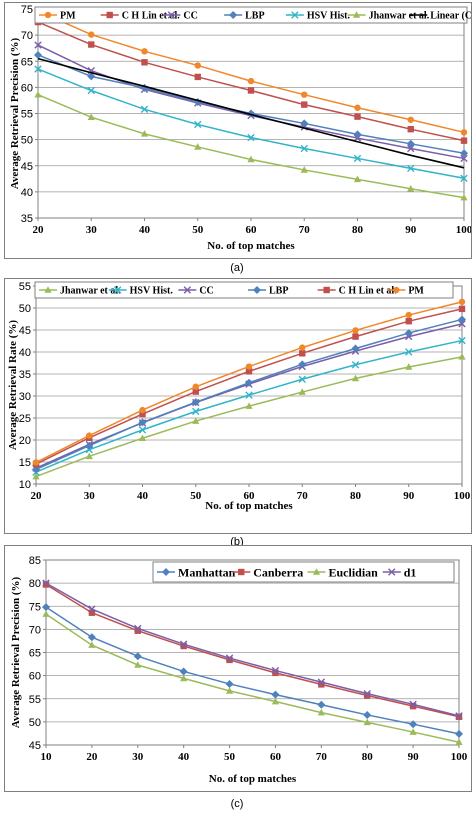 This screenshot has width=474, height=817. Describe the element at coordinates (35, 746) in the screenshot. I see `chart-2-ytick-label: 45` at that location.